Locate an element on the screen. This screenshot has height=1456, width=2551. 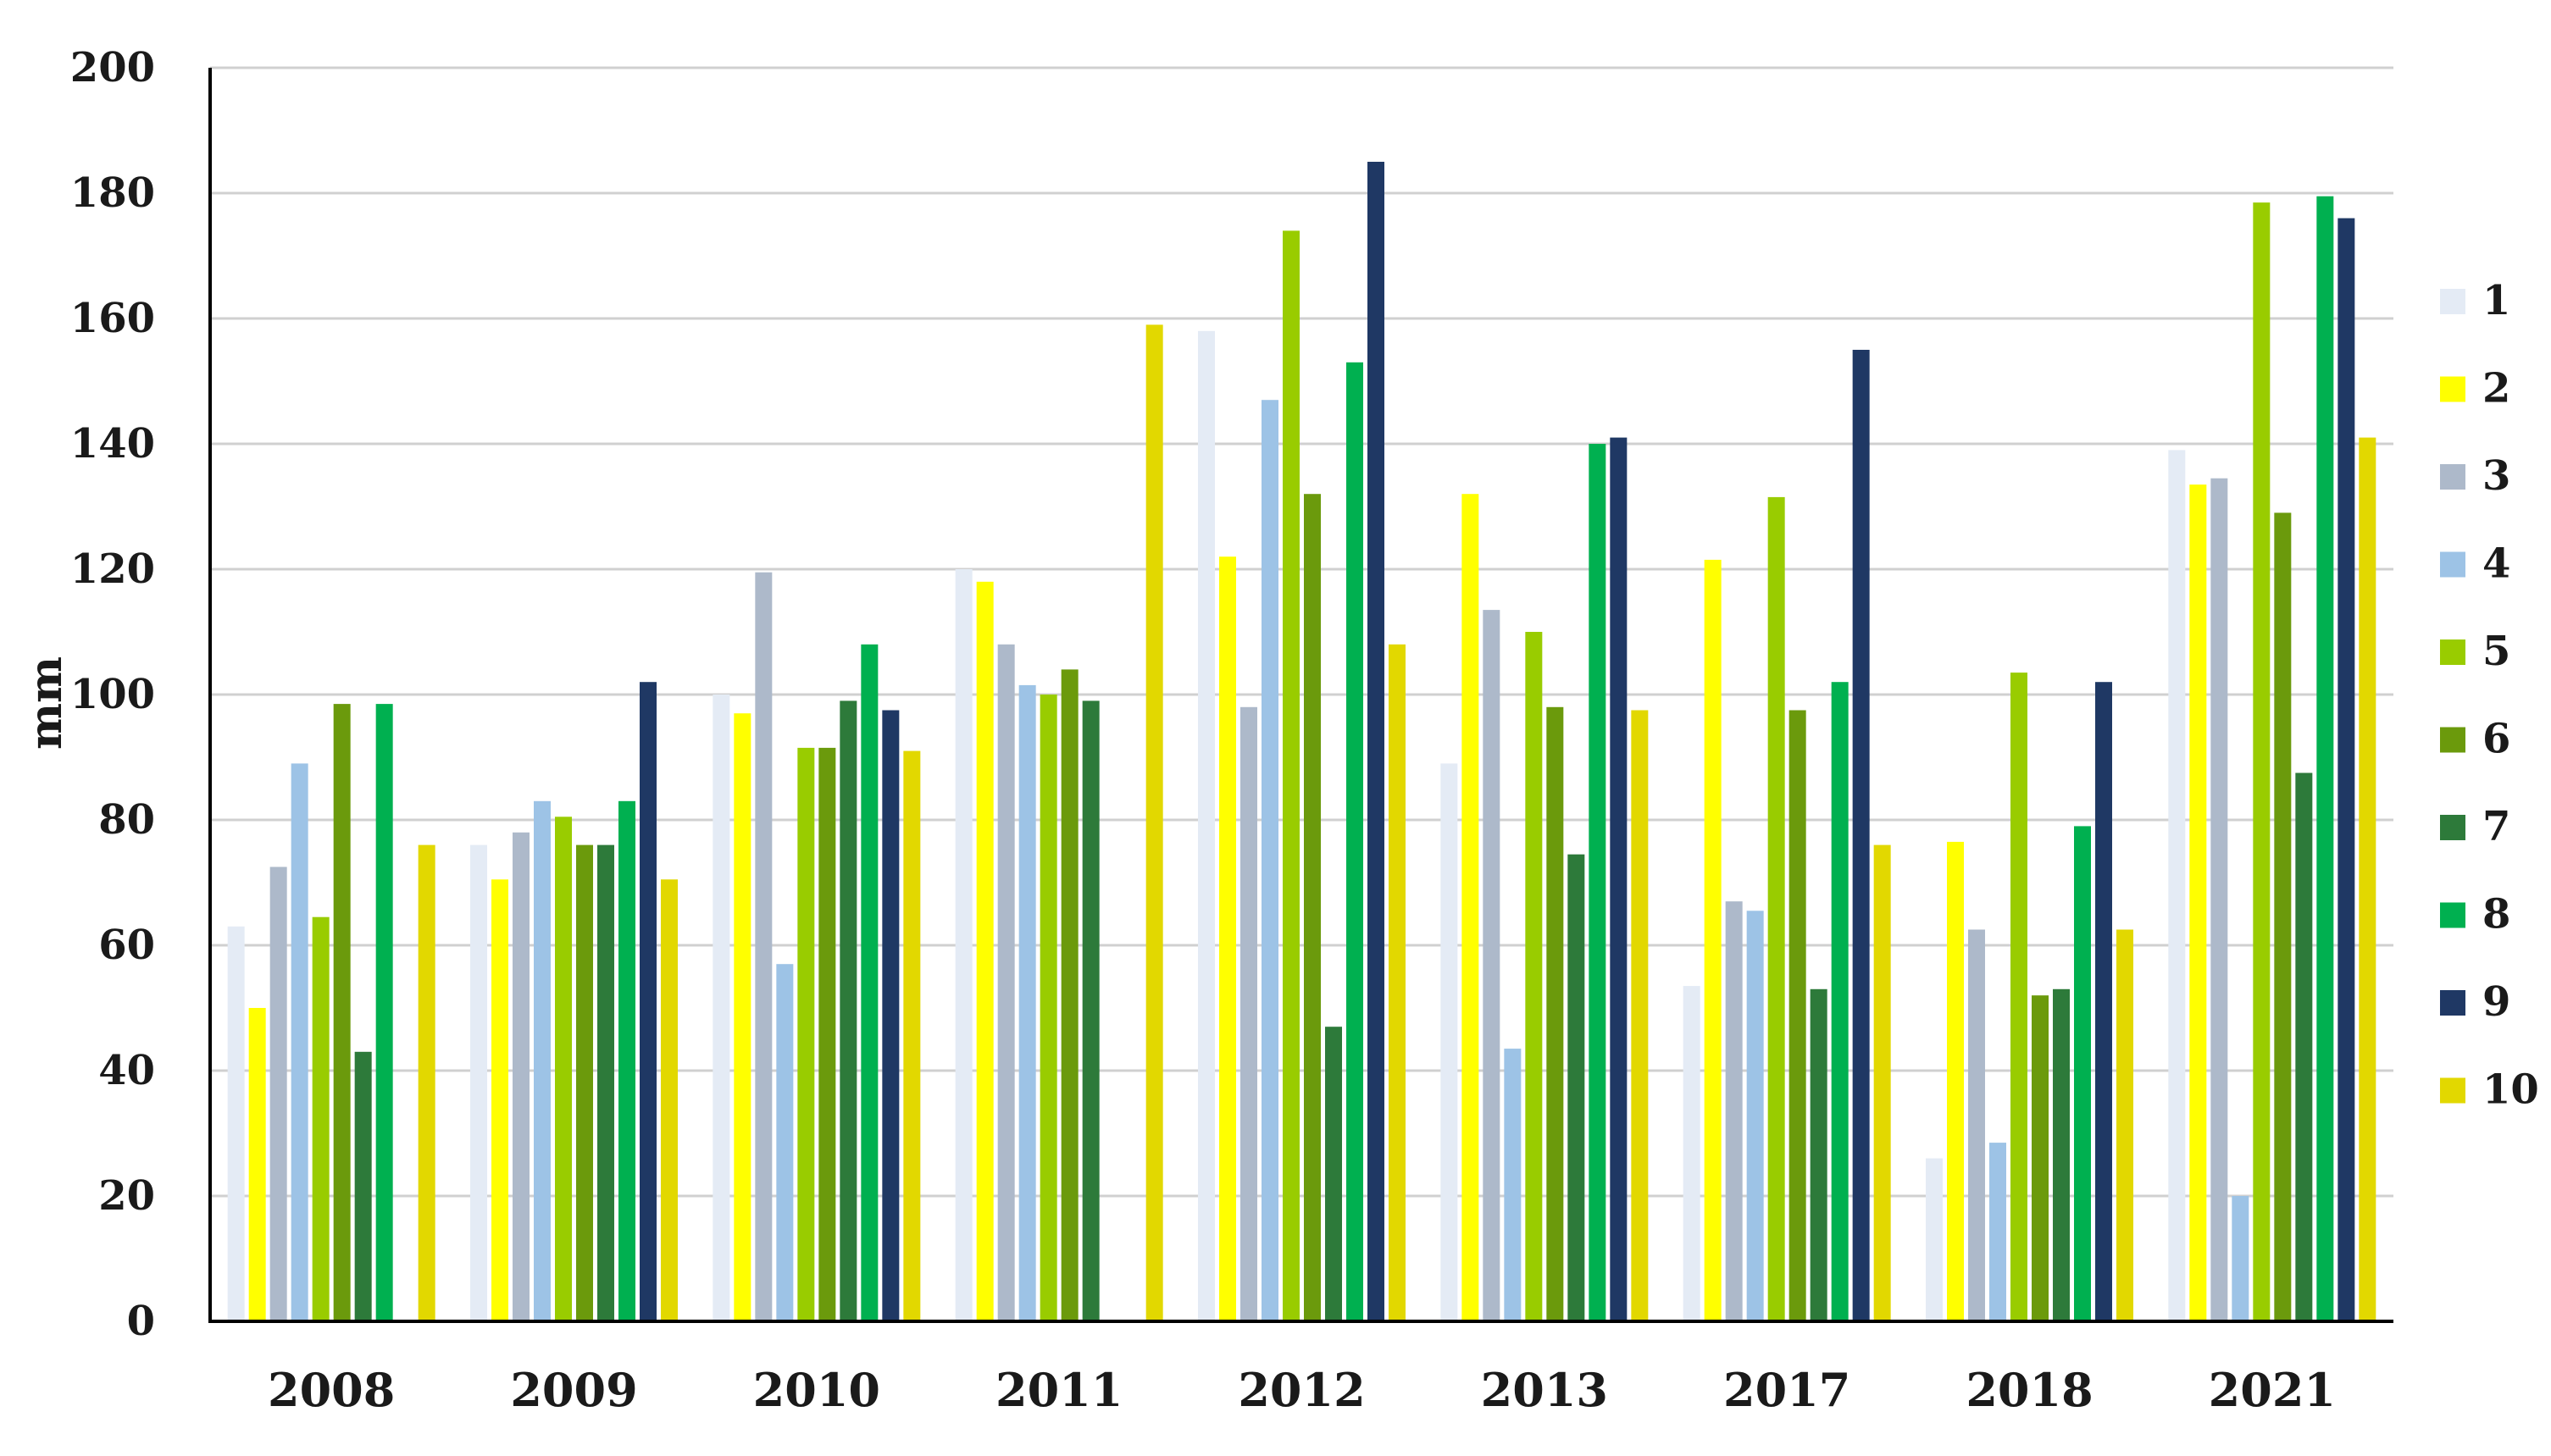
legend-label: 7 is located at coordinates (2496, 827).